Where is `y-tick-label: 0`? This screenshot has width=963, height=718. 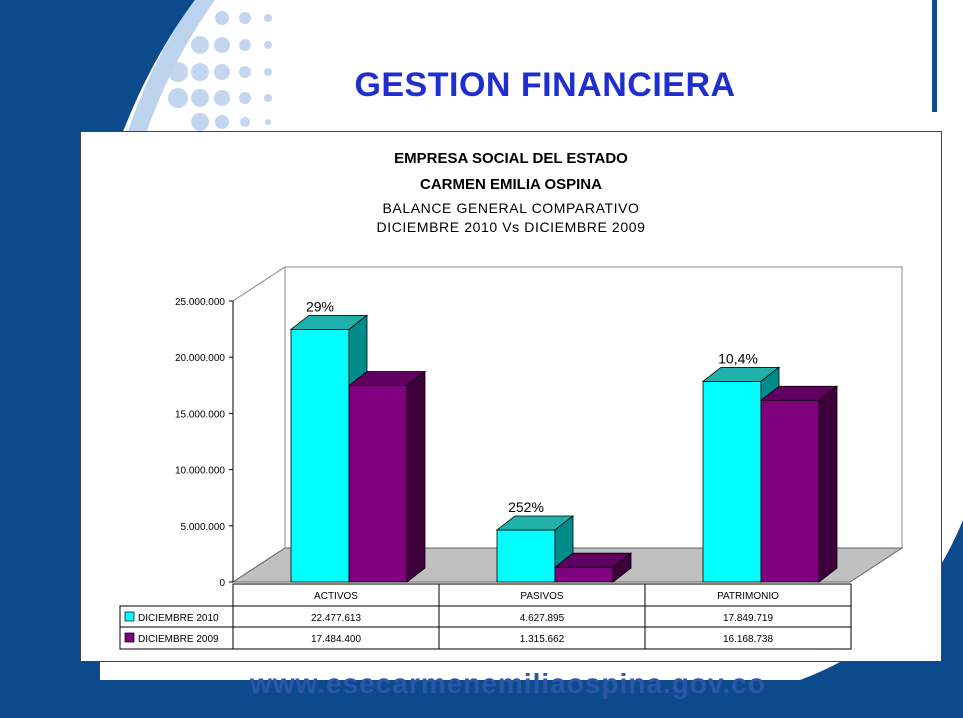
y-tick-label: 0 is located at coordinates (222, 583).